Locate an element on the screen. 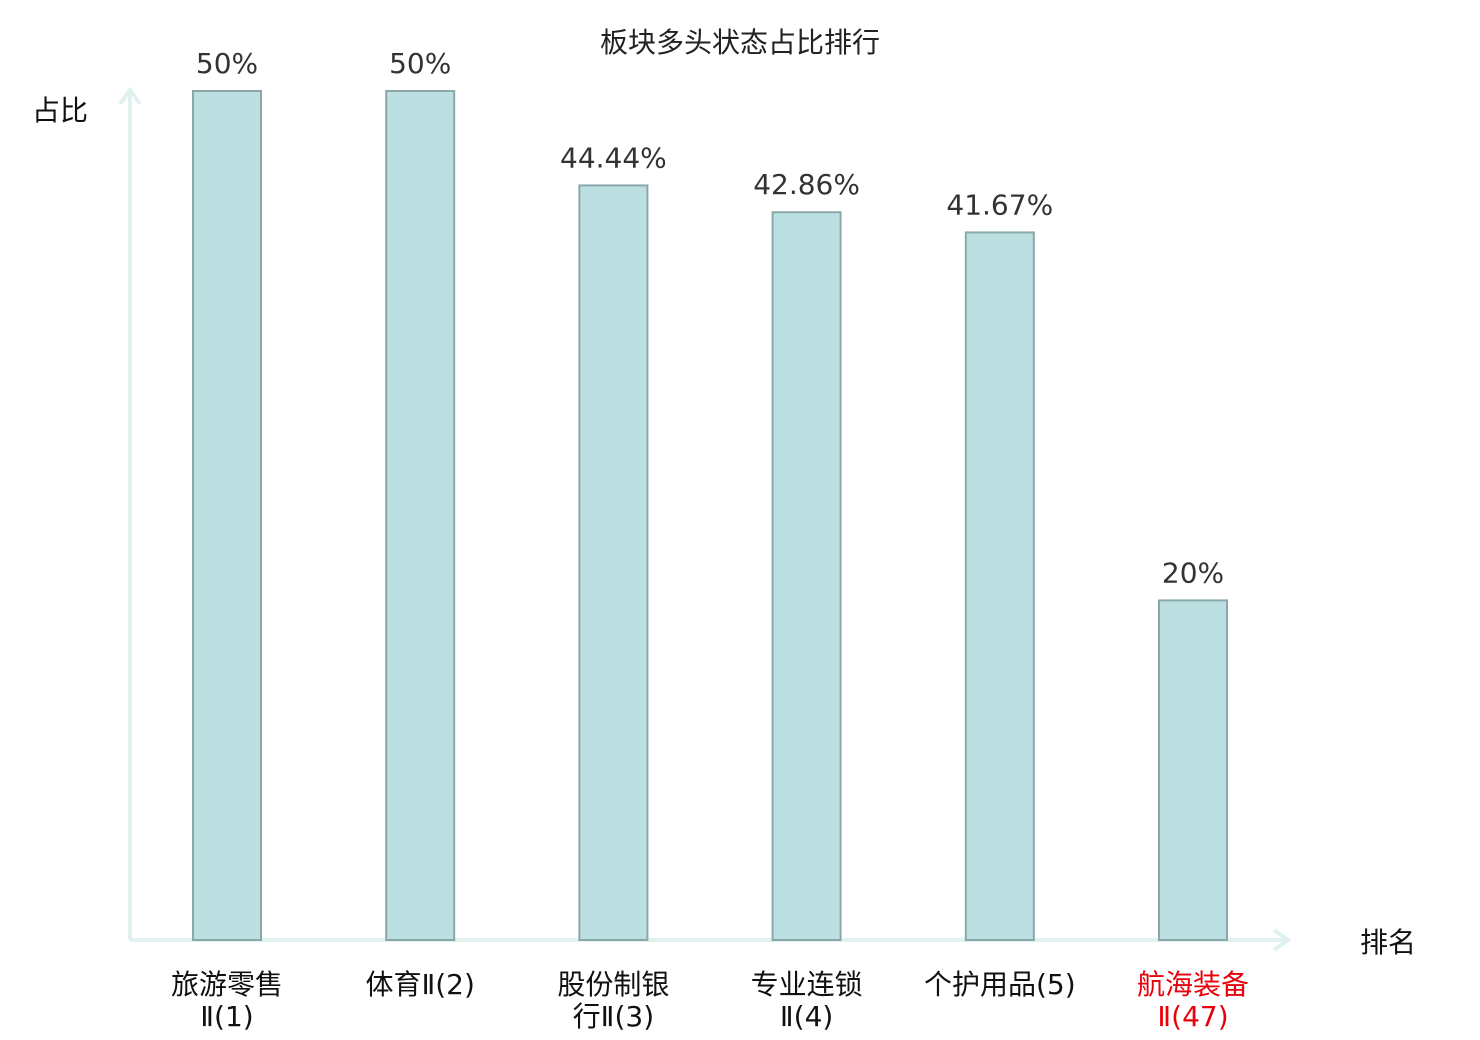 The height and width of the screenshot is (1040, 1480). chart-title: 板块多头状态占比排行 is located at coordinates (740, 42).